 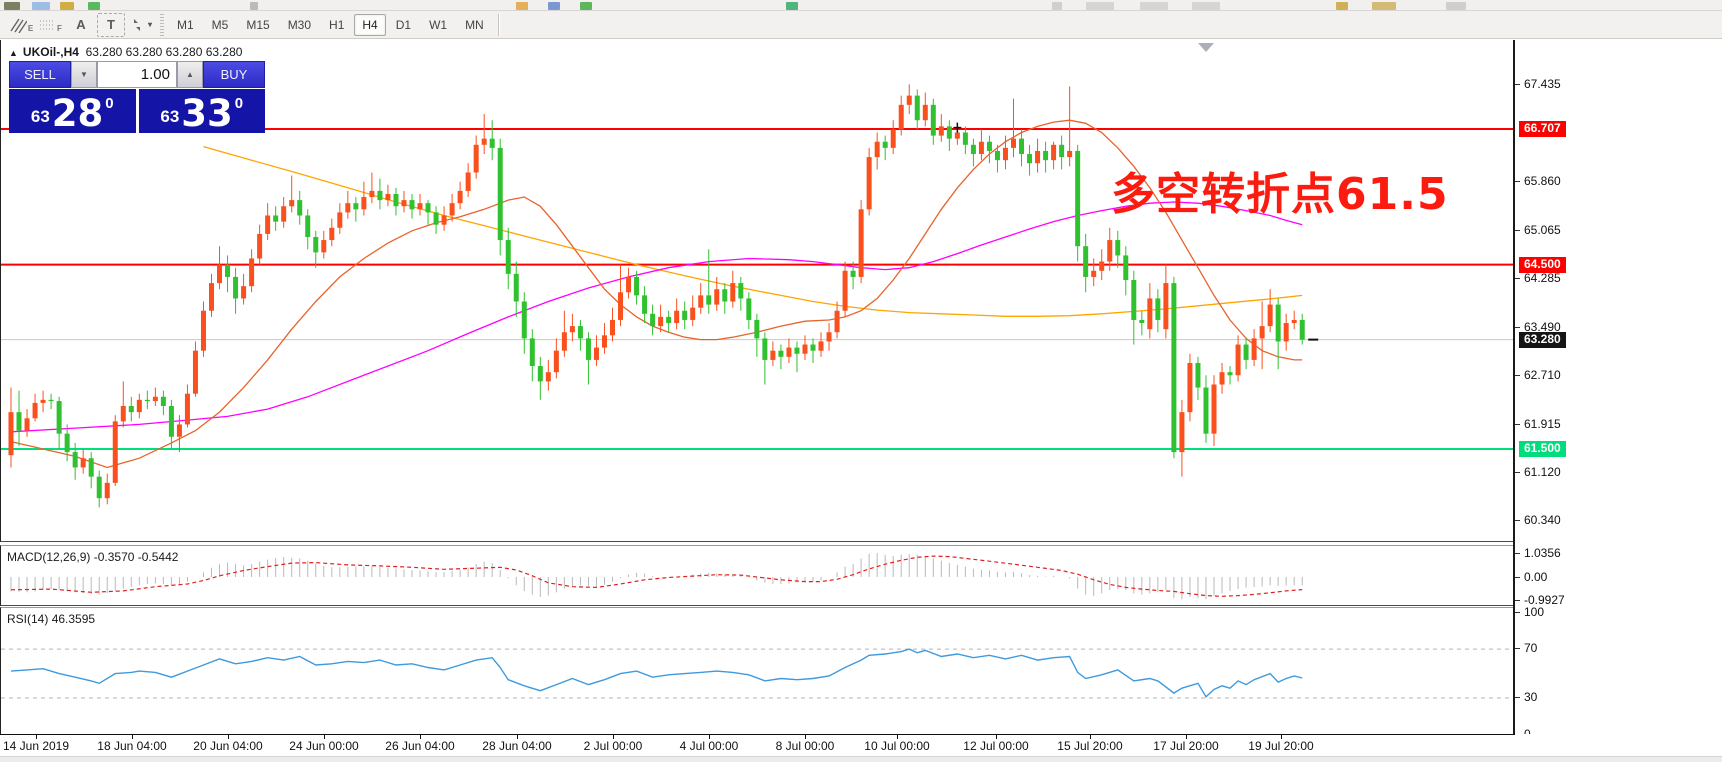 What do you see at coordinates (84, 74) in the screenshot?
I see `volume-decrease-button: ▼` at bounding box center [84, 74].